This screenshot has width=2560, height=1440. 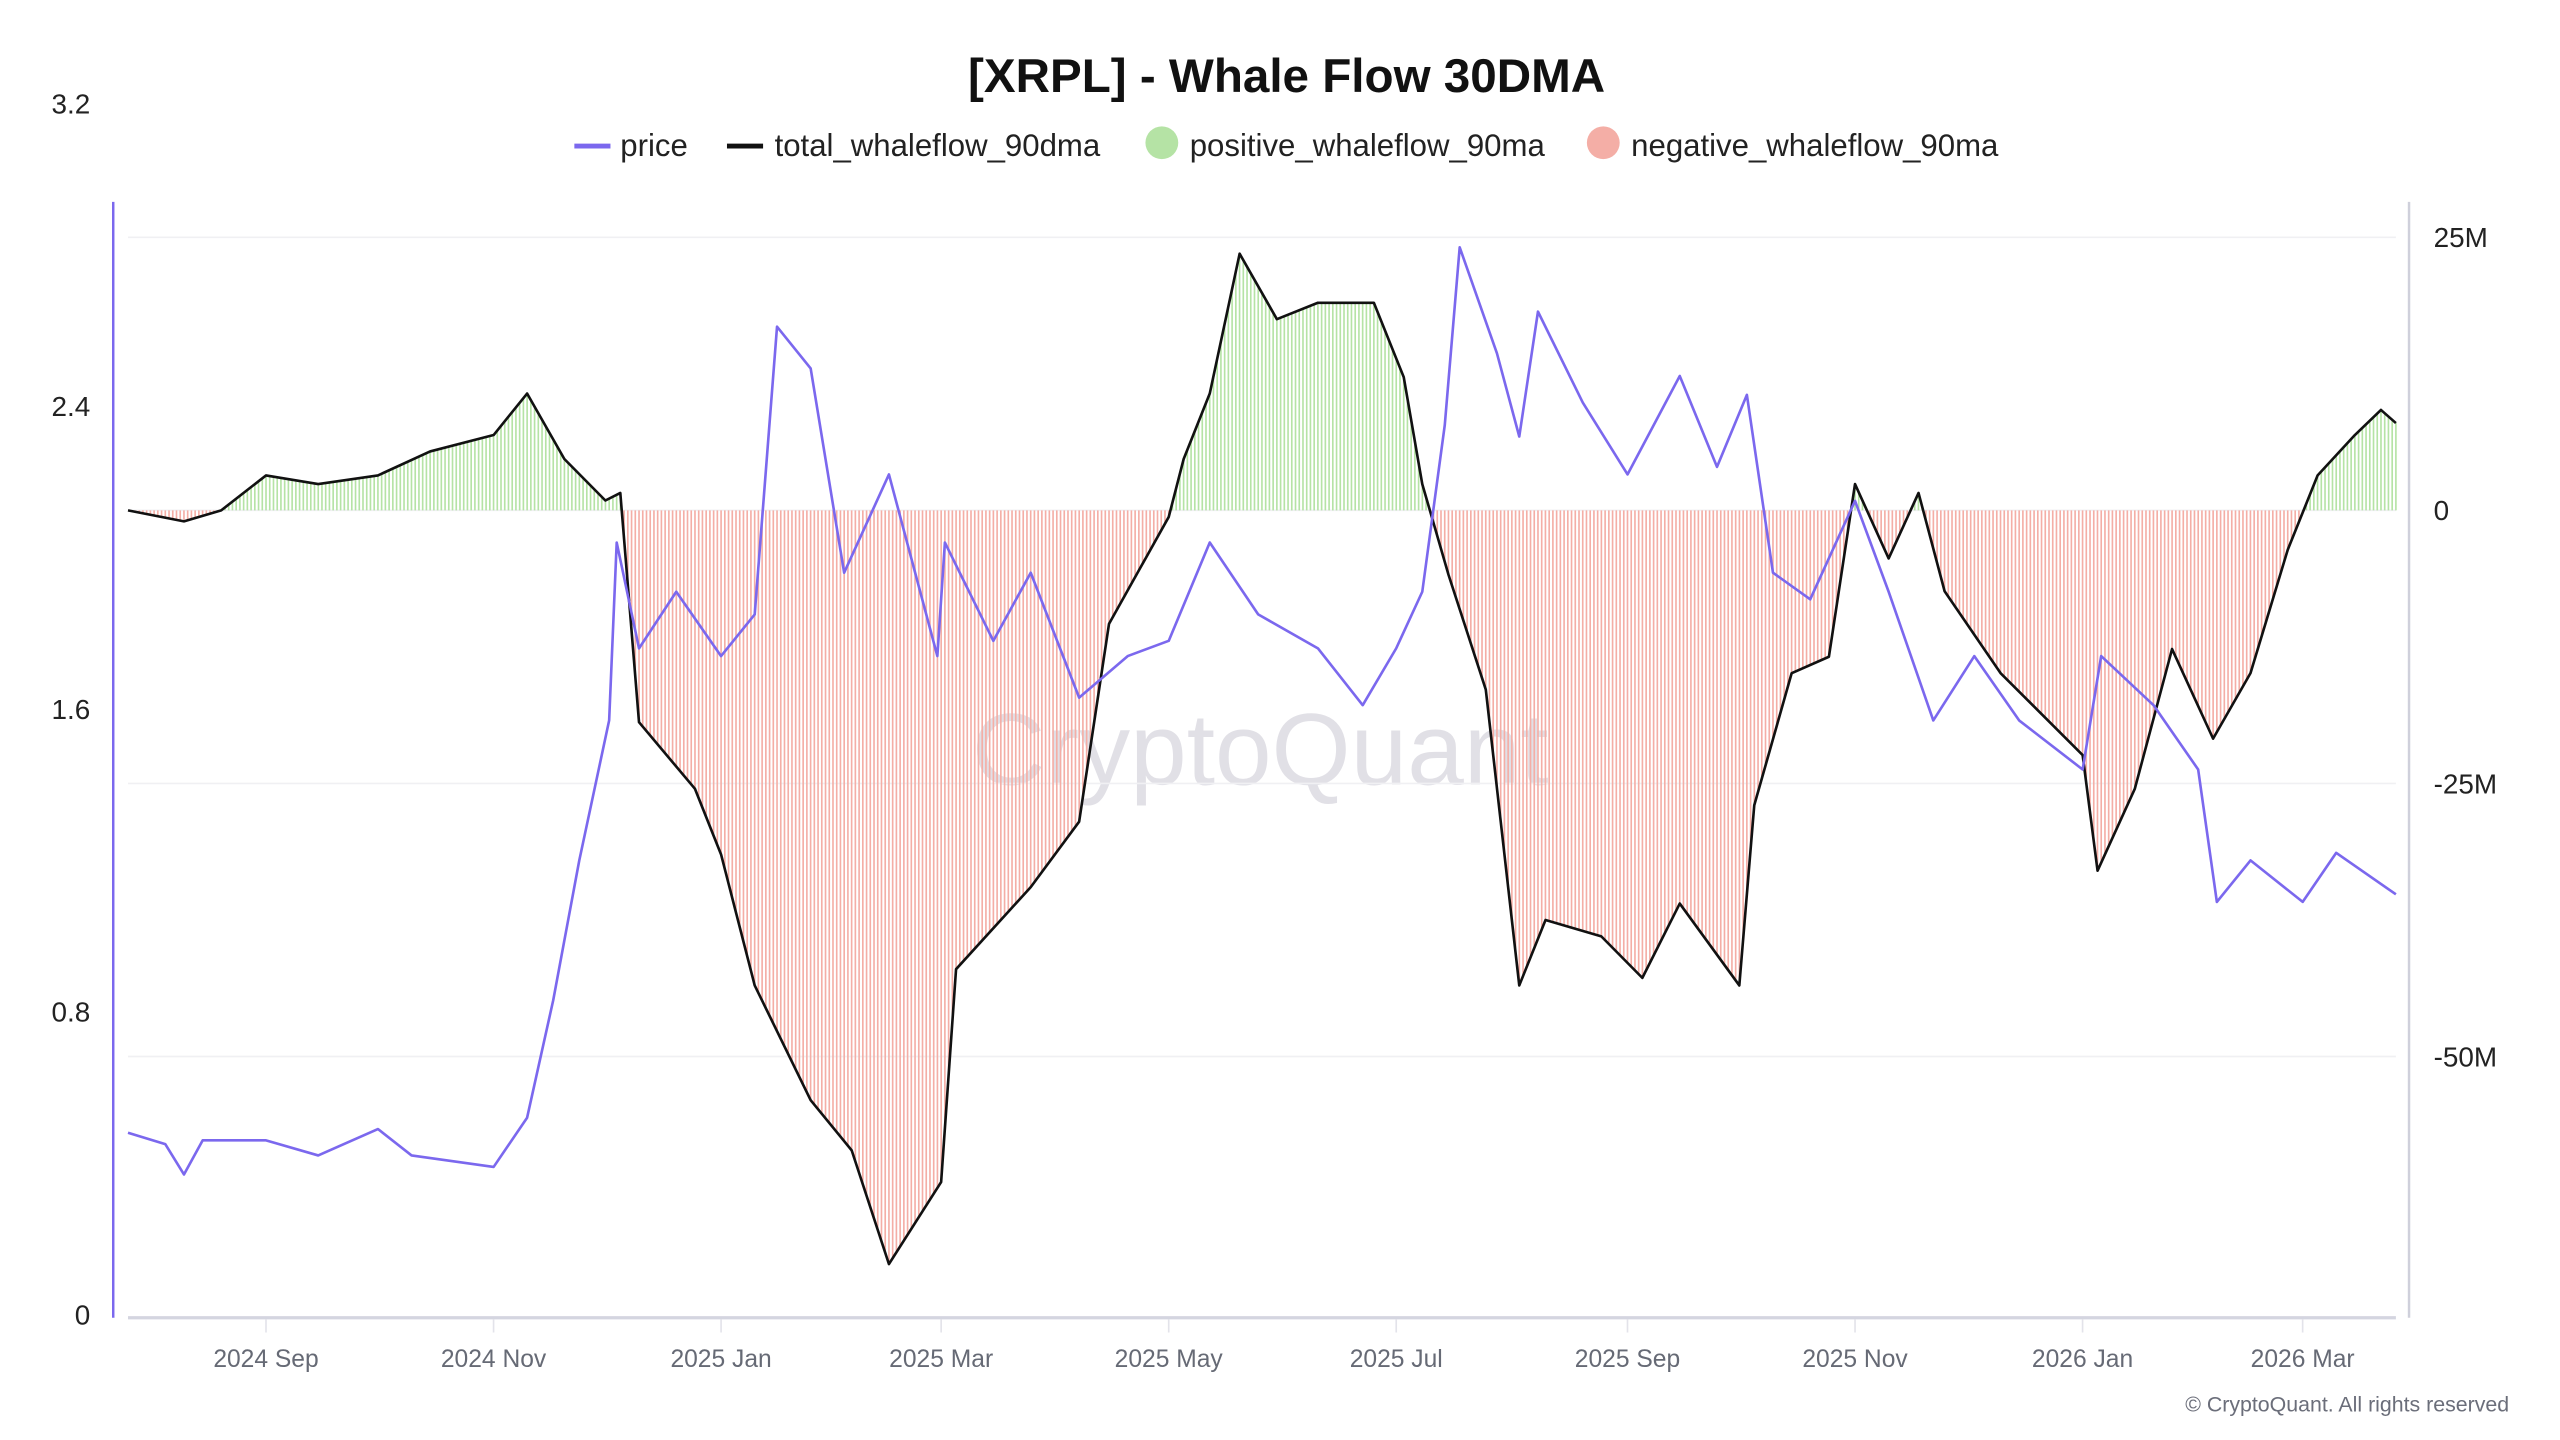 What do you see at coordinates (1855, 1359) in the screenshot?
I see `x-axis-tick-label: 2025 Nov` at bounding box center [1855, 1359].